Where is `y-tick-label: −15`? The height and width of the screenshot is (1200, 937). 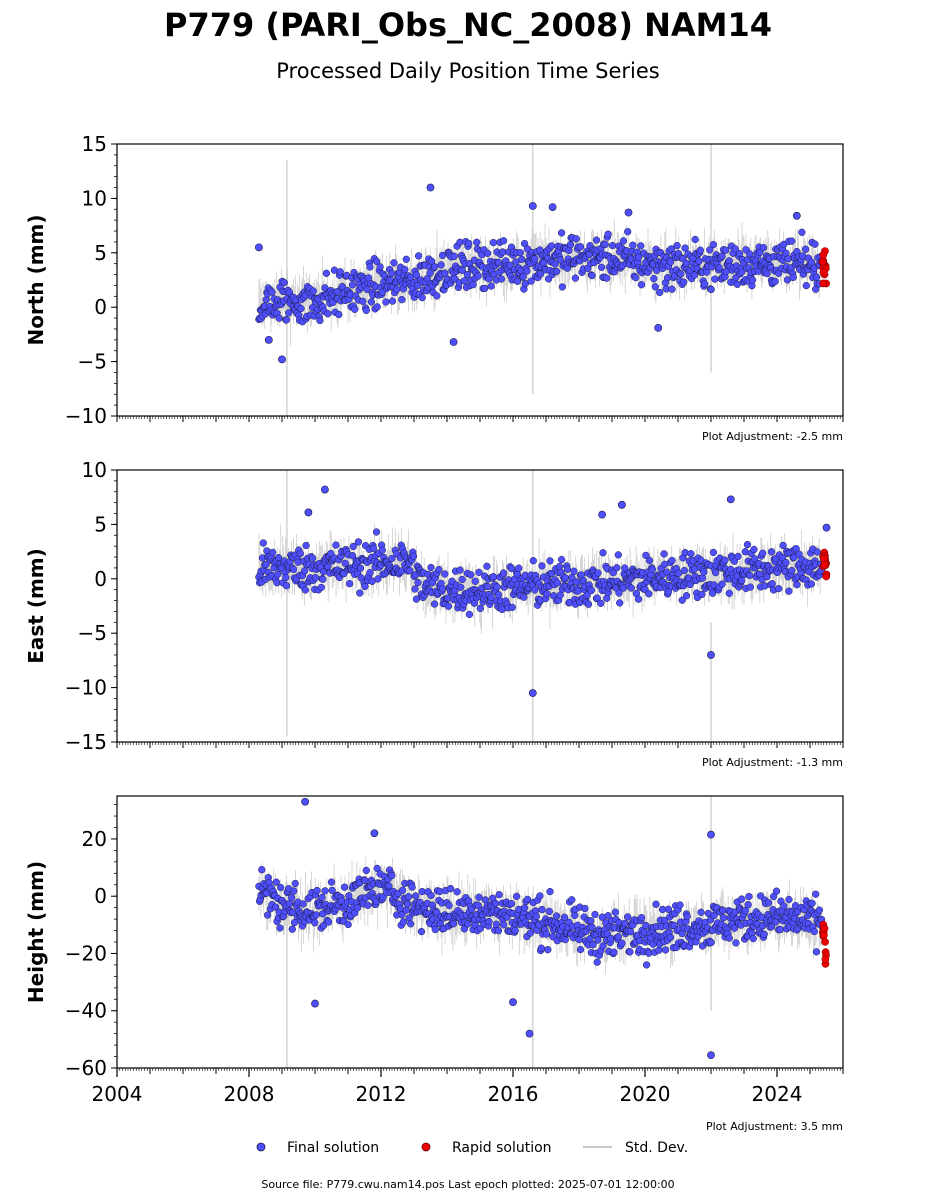 y-tick-label: −15 is located at coordinates (86, 742).